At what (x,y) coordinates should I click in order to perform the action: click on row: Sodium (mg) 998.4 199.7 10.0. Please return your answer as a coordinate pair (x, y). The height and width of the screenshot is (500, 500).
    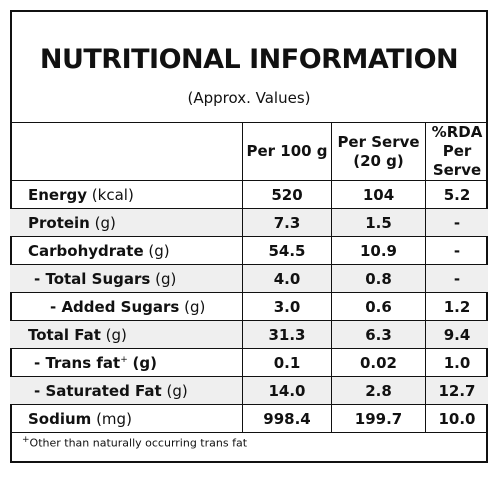
    Looking at the image, I should click on (249, 418).